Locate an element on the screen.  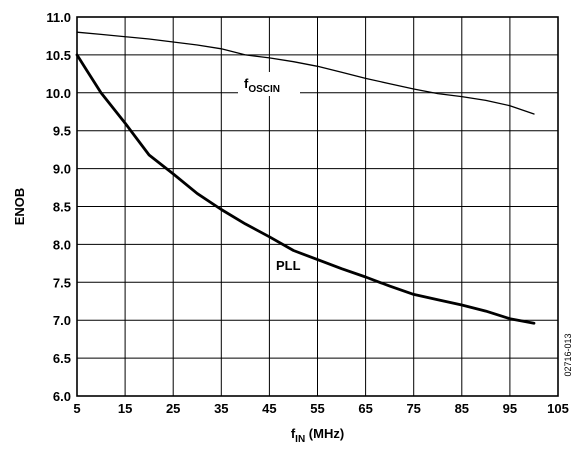
x-tick-label: 75 is located at coordinates (413, 408).